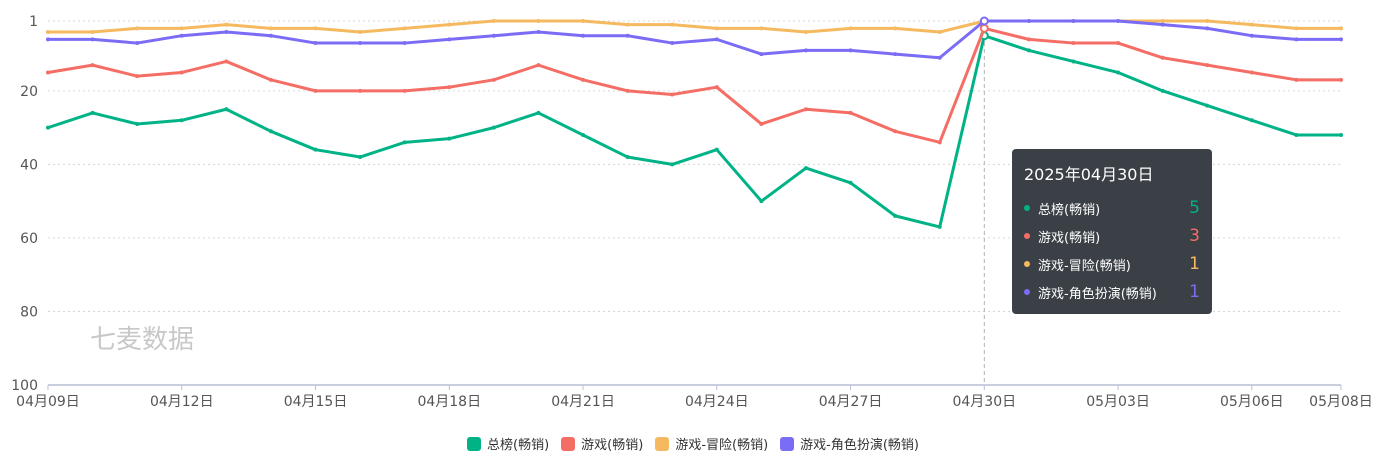 The height and width of the screenshot is (472, 1386). Describe the element at coordinates (1112, 264) in the screenshot. I see `tooltip-row-adventure: 游戏-冒险(畅销) 1` at that location.